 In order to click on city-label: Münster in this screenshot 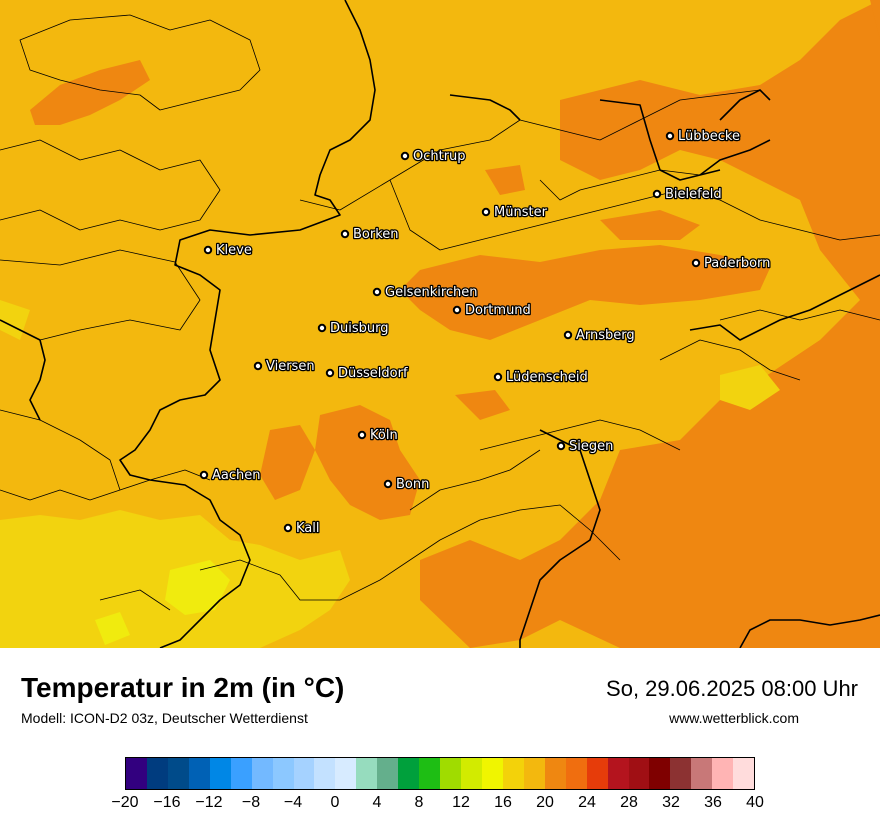, I will do `click(521, 212)`.